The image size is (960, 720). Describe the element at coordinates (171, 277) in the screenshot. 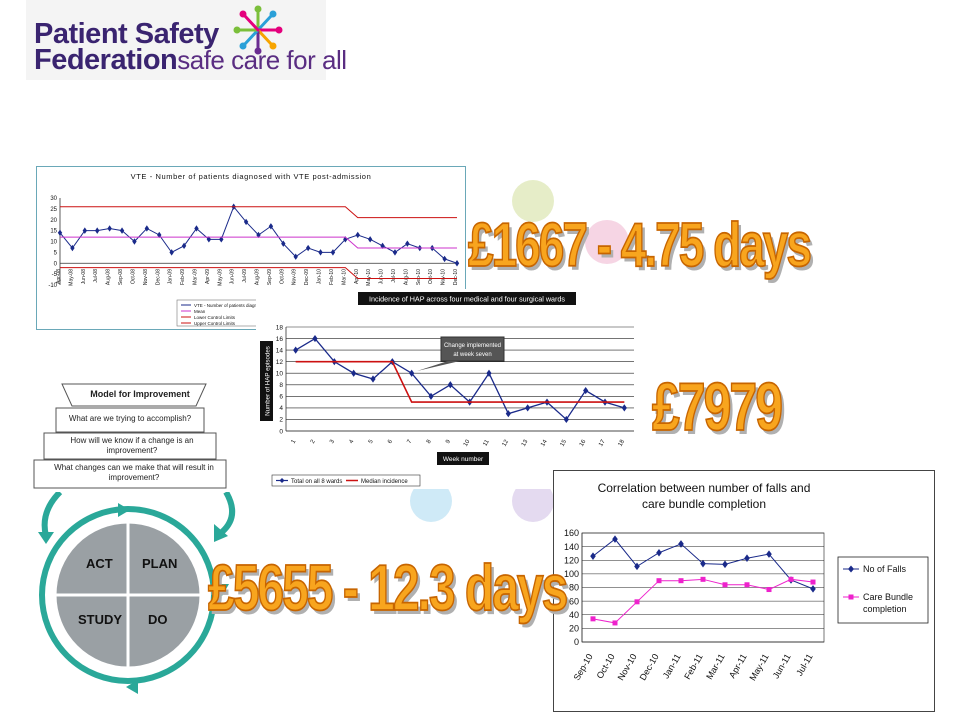

I see `vte-xtick-label: Jan-09` at that location.